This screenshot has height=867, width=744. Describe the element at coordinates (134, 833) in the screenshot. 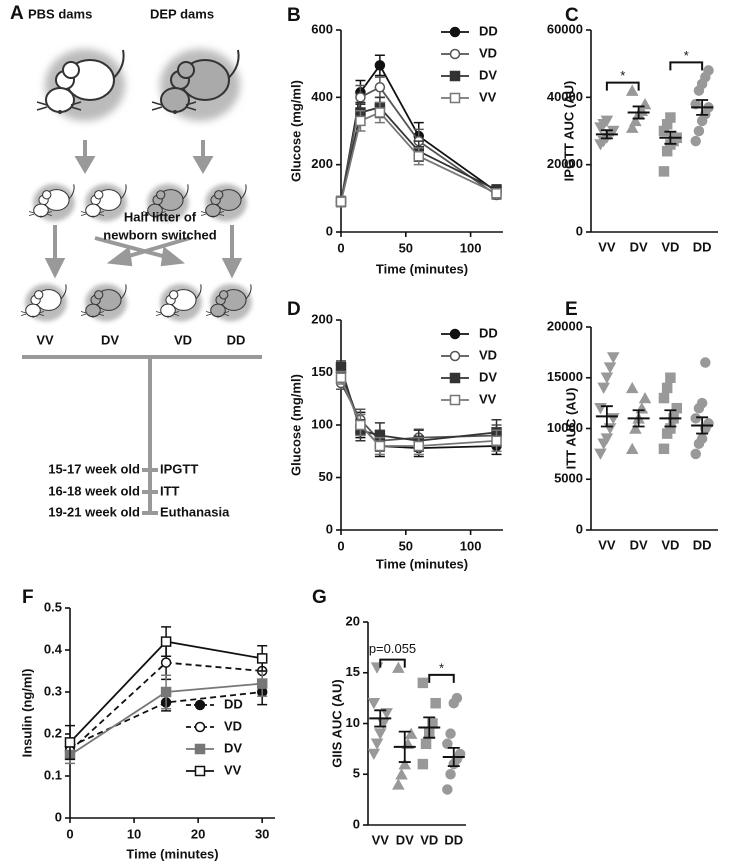

I see `x-tick-label: 10` at that location.